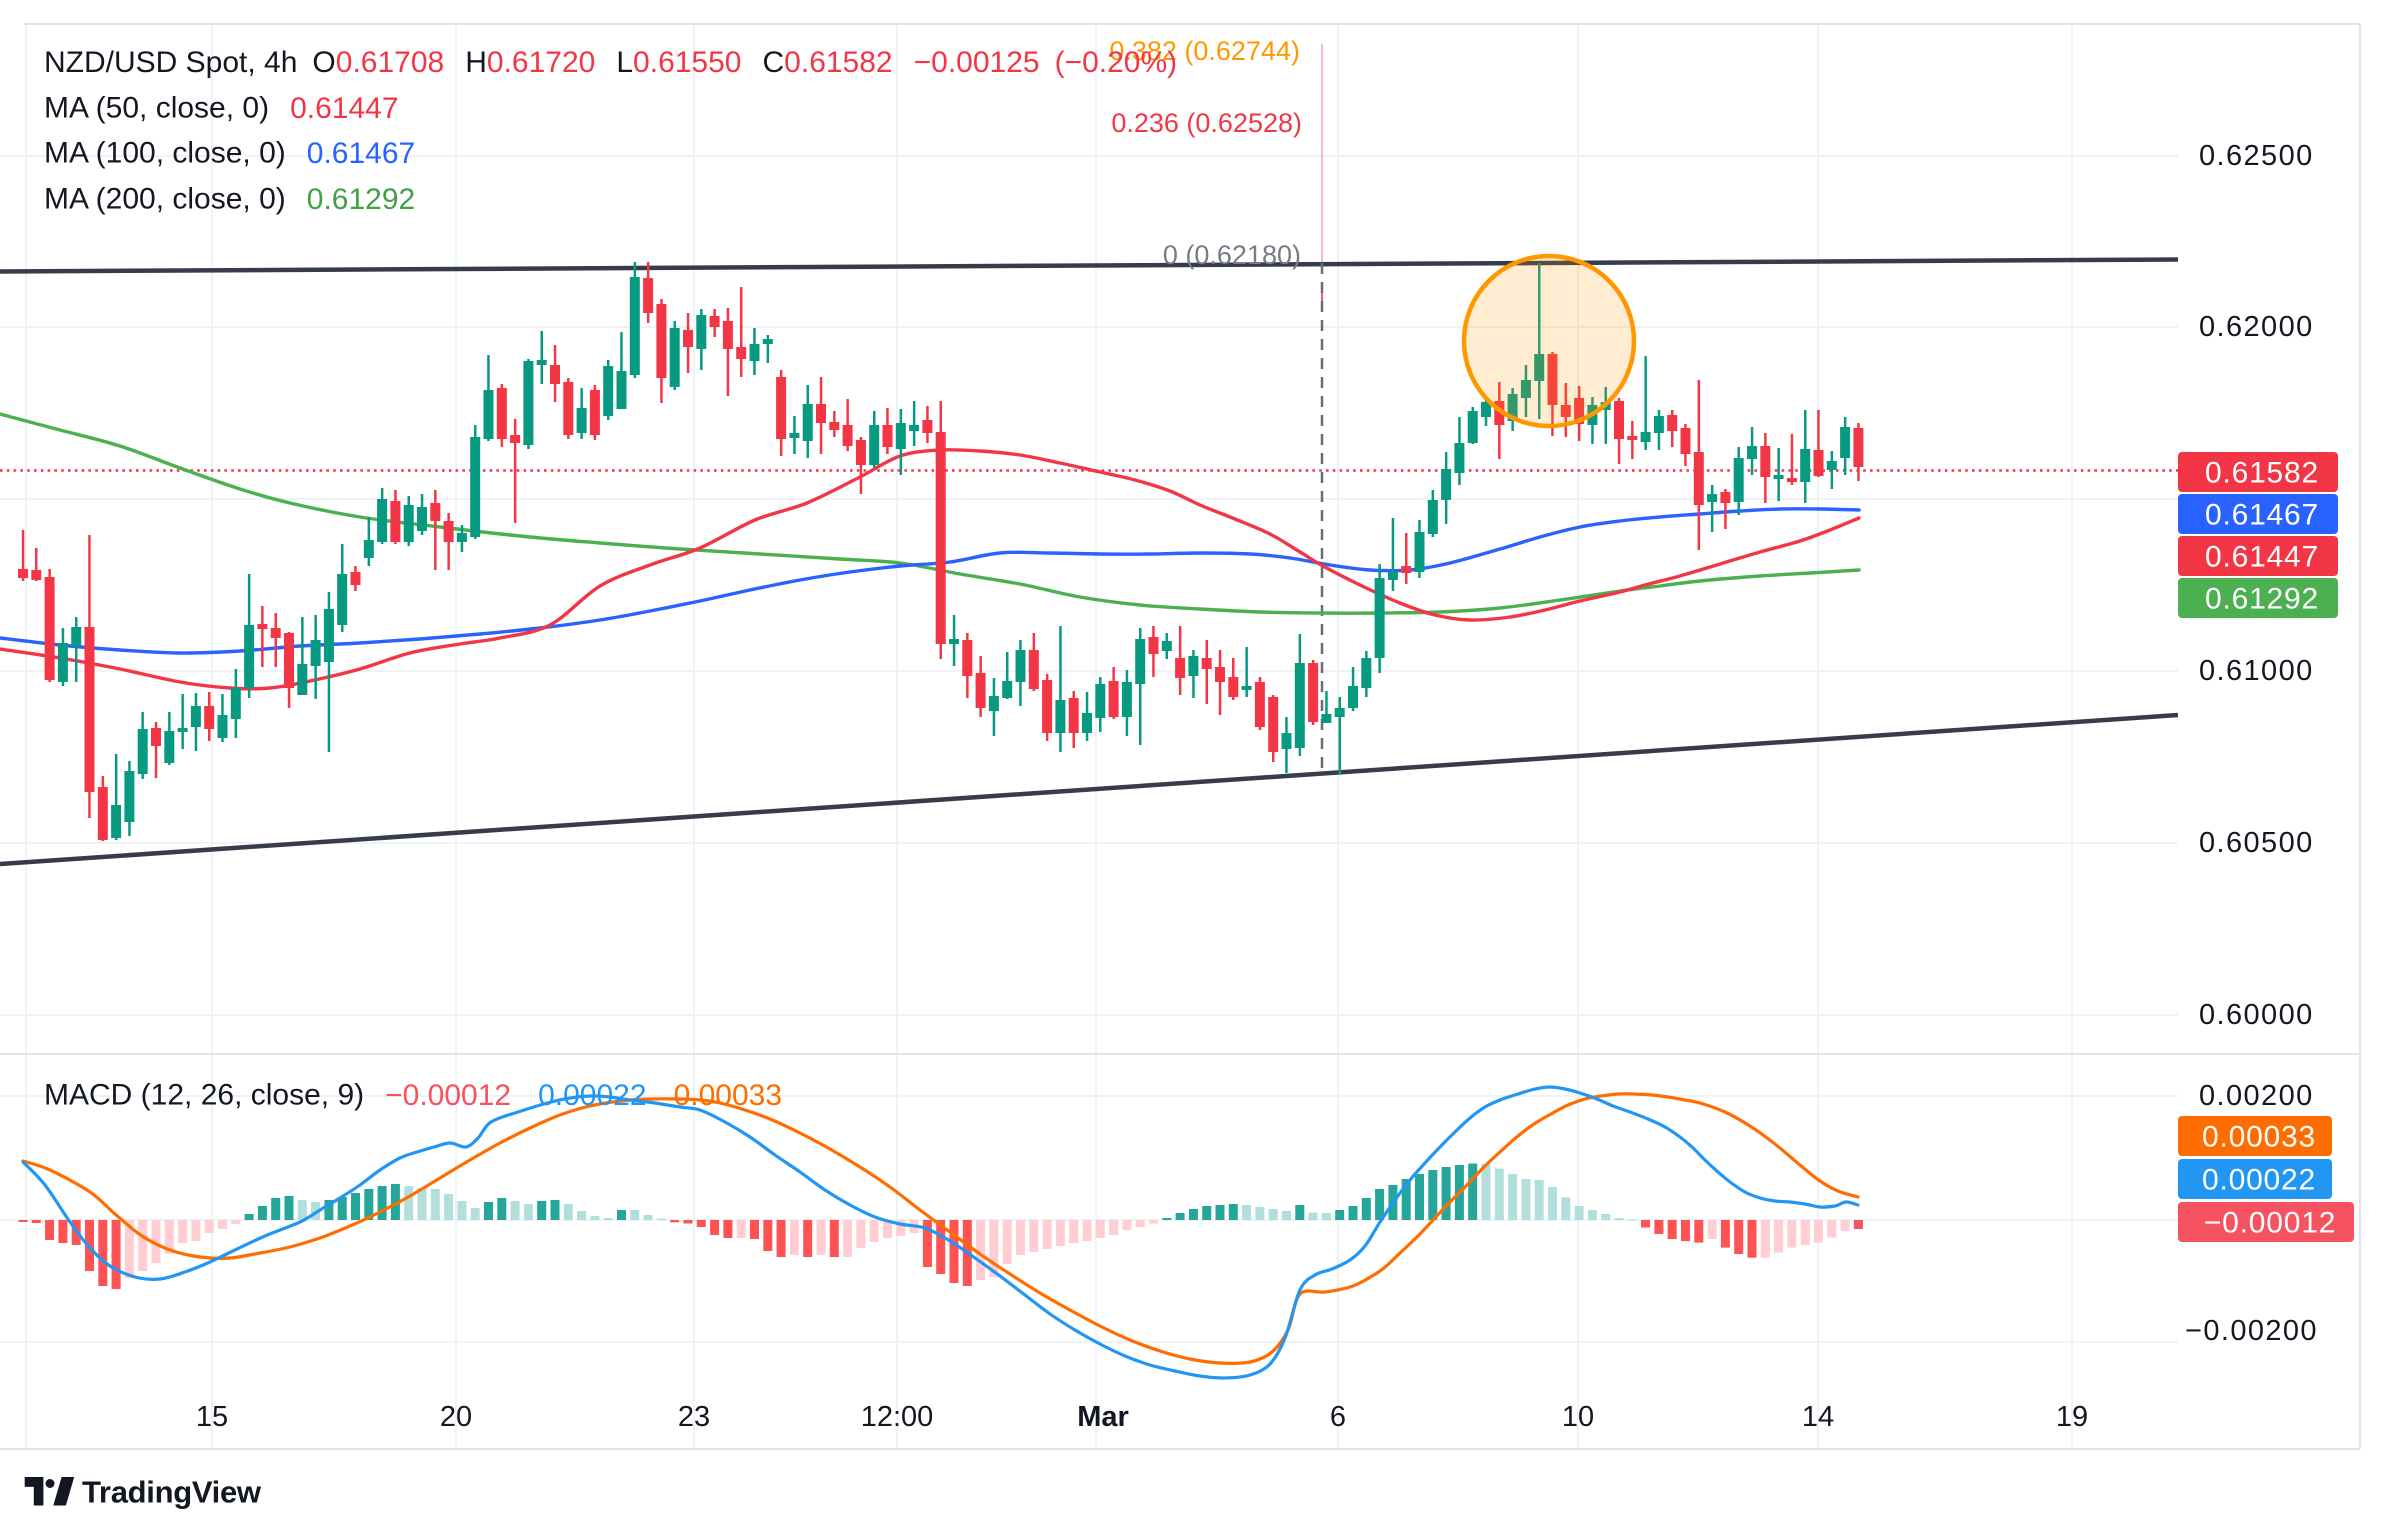 This screenshot has height=1535, width=2388. I want to click on svg-text: 0.00033, so click(2259, 1137).